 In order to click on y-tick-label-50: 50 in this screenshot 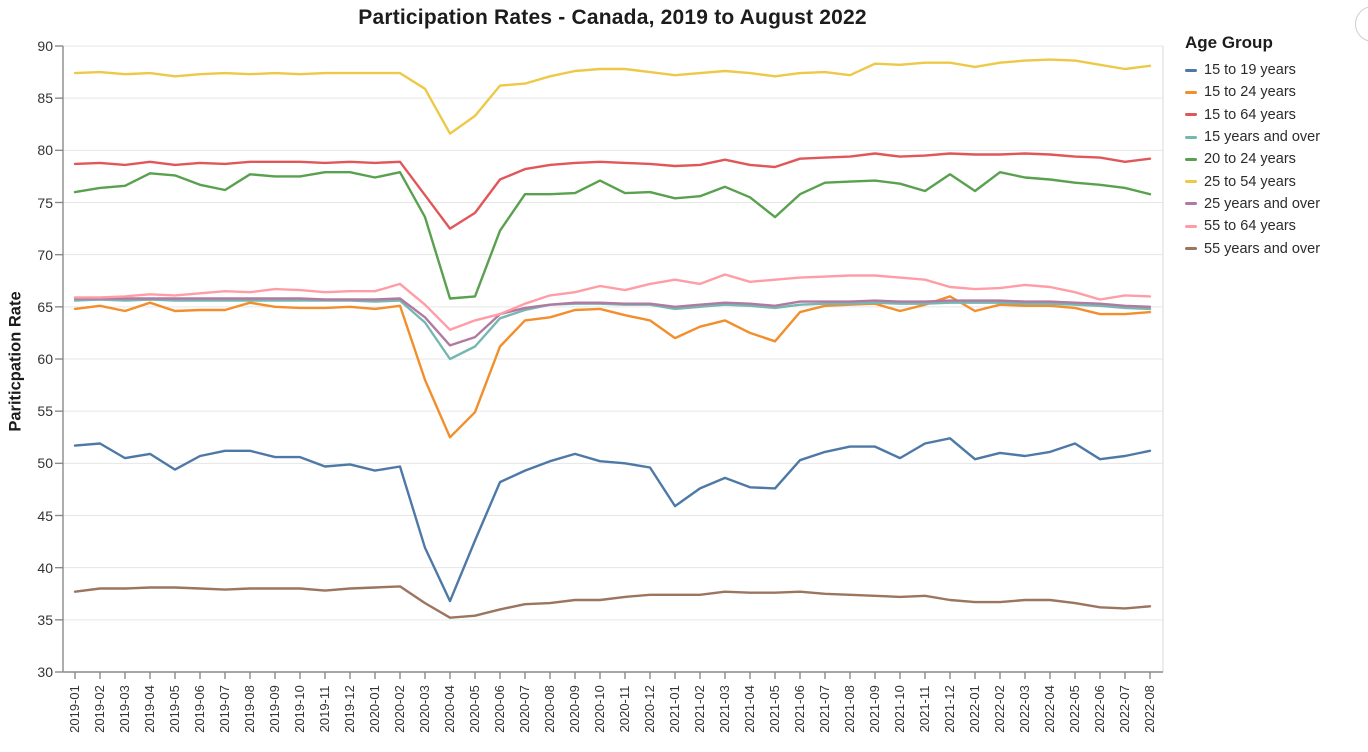, I will do `click(45, 463)`.